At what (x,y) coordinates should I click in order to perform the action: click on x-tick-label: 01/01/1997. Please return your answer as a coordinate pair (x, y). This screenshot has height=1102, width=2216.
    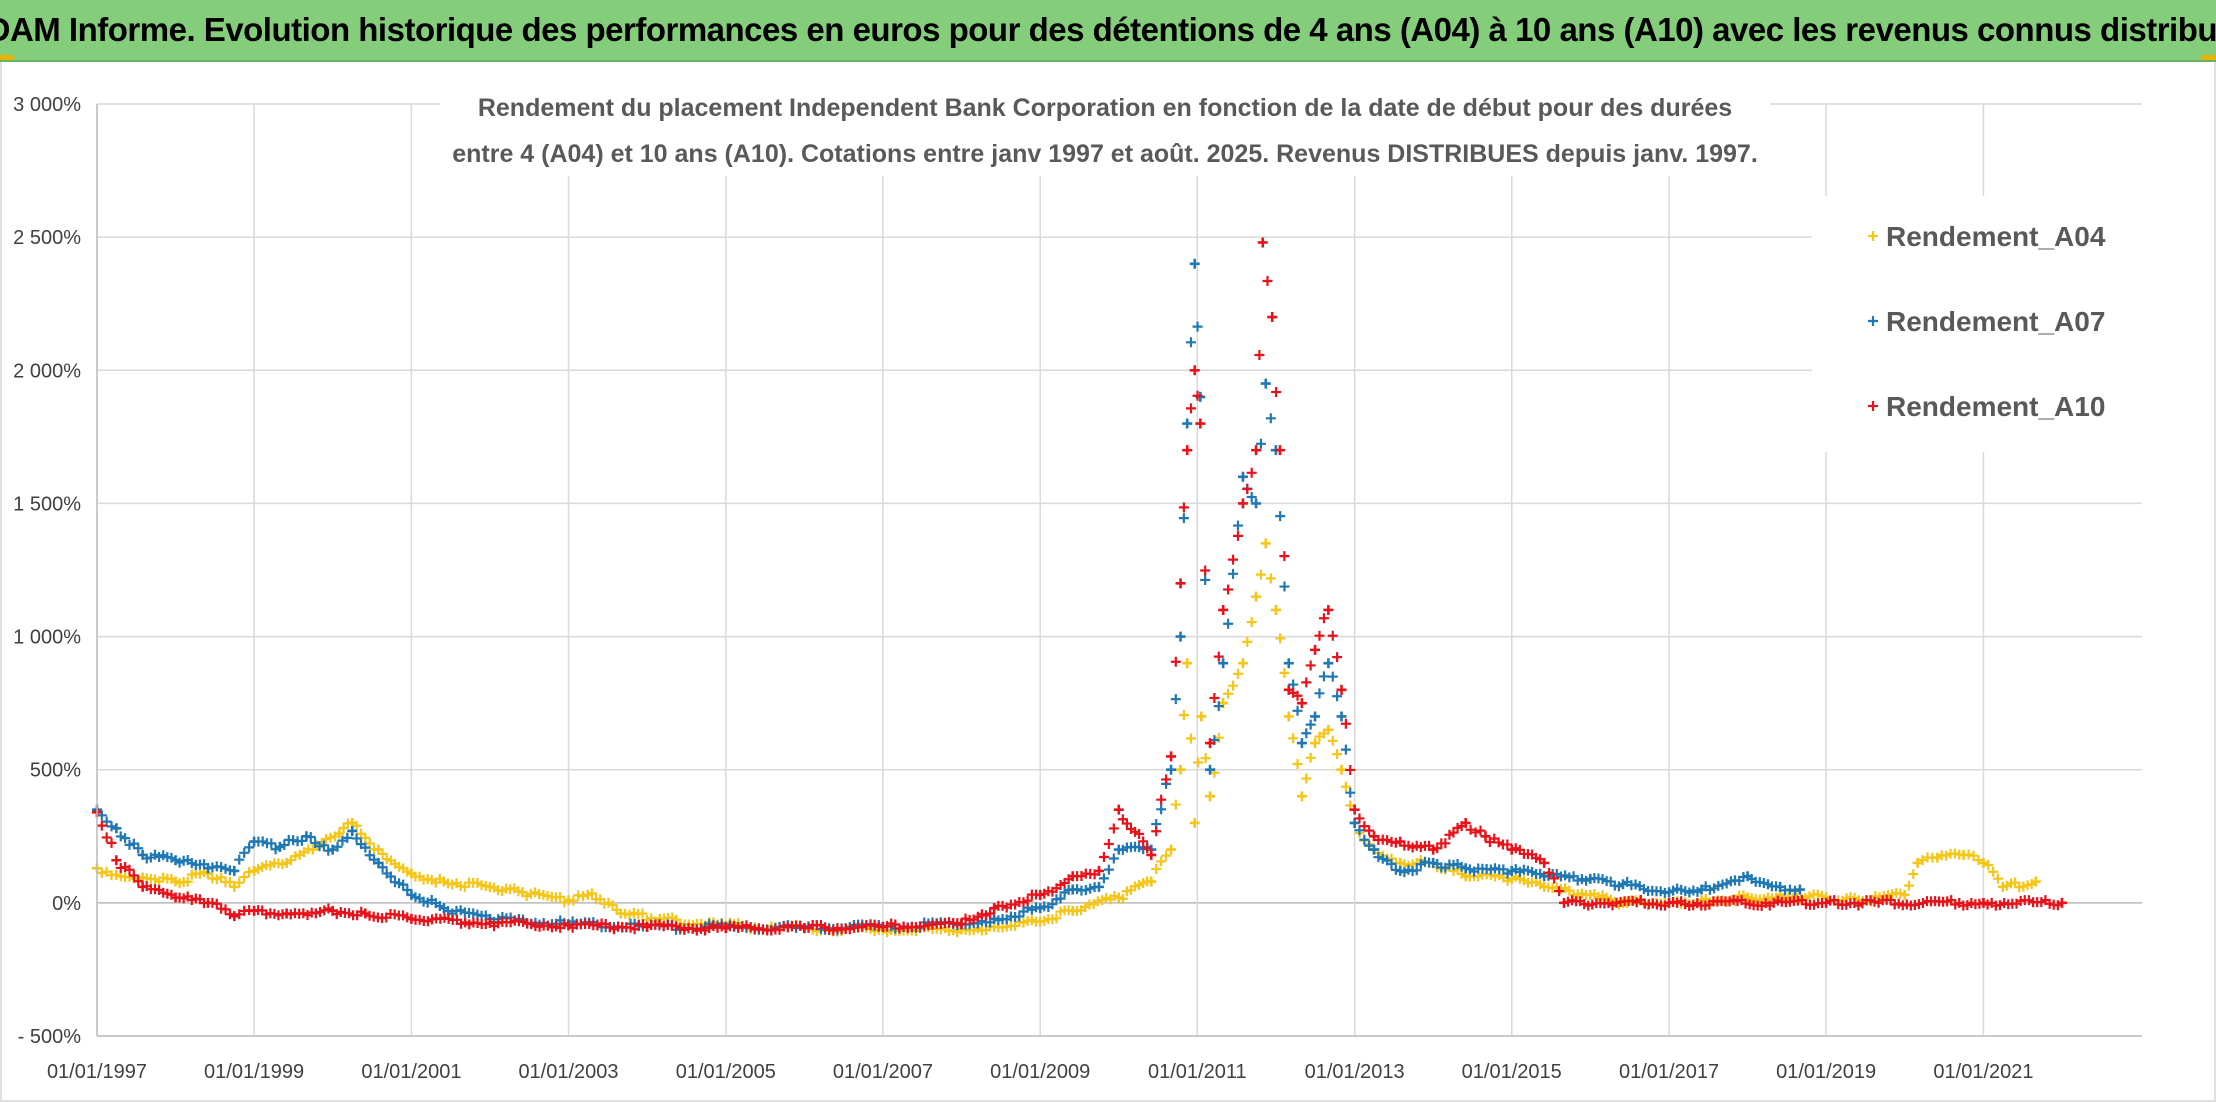
    Looking at the image, I should click on (97, 1072).